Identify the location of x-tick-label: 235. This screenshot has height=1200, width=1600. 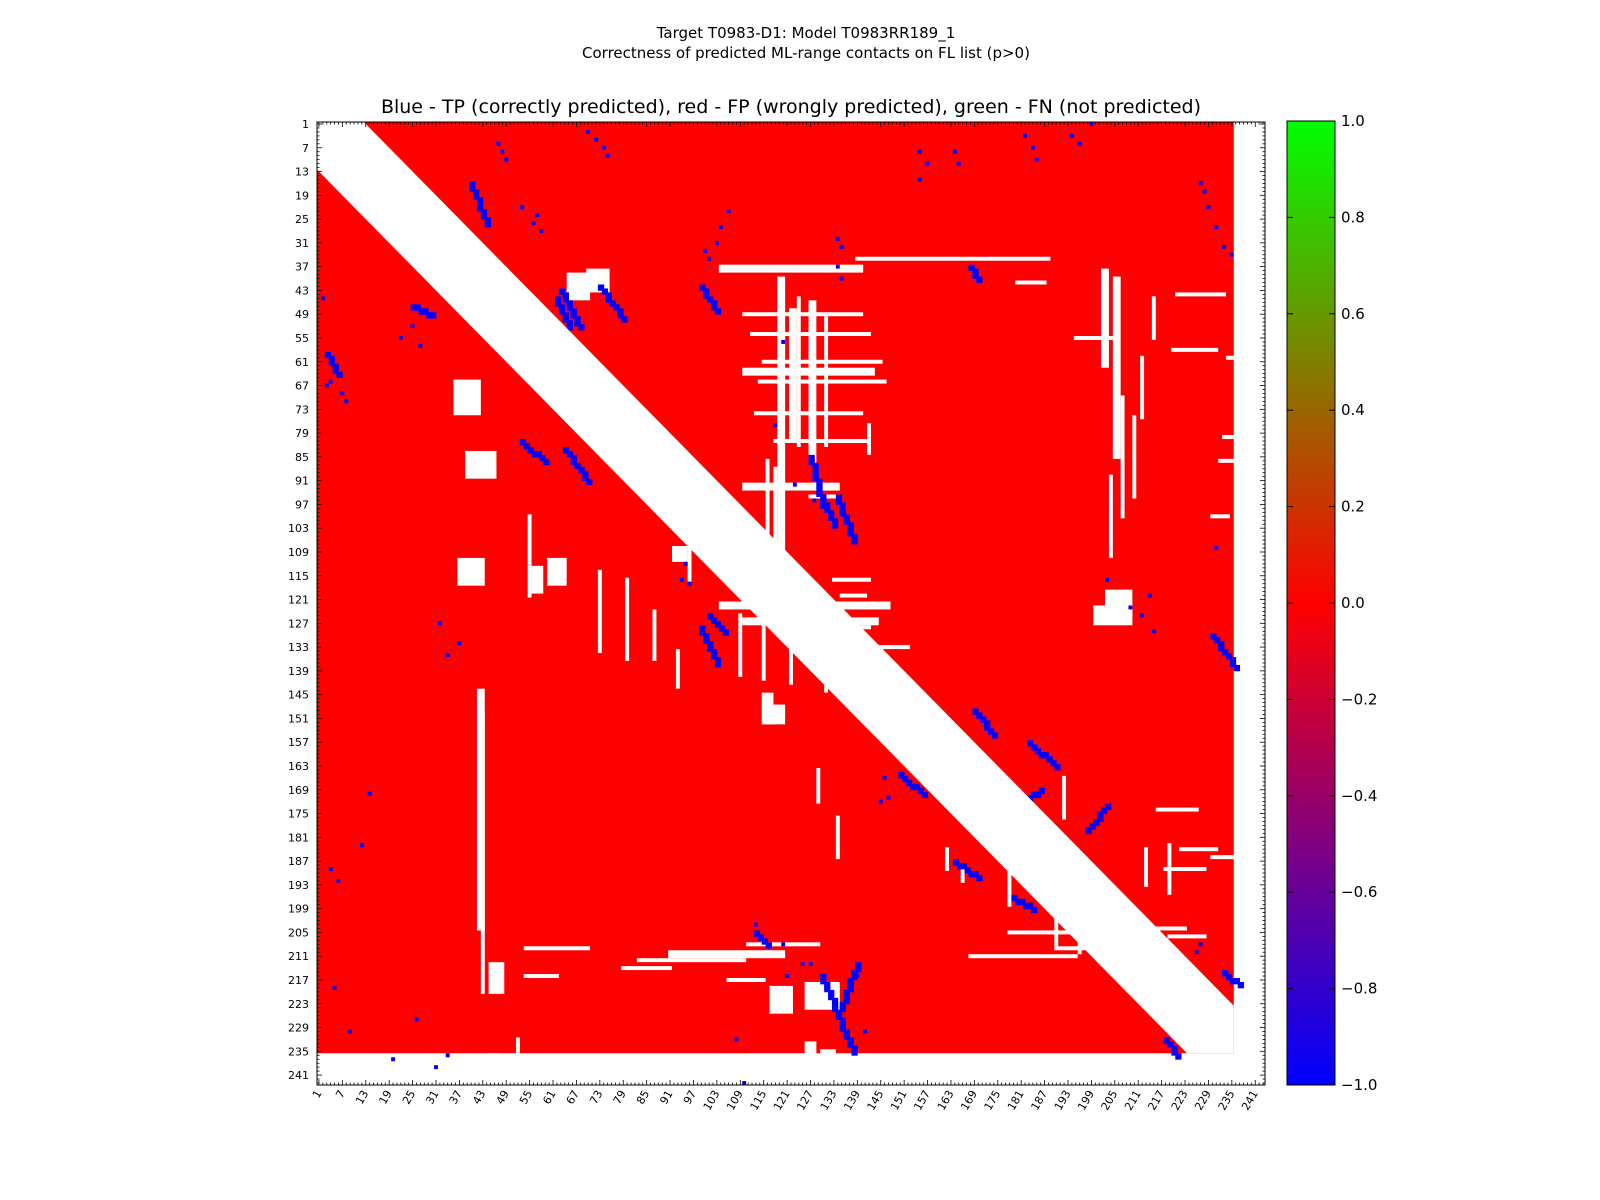
(1227, 1100).